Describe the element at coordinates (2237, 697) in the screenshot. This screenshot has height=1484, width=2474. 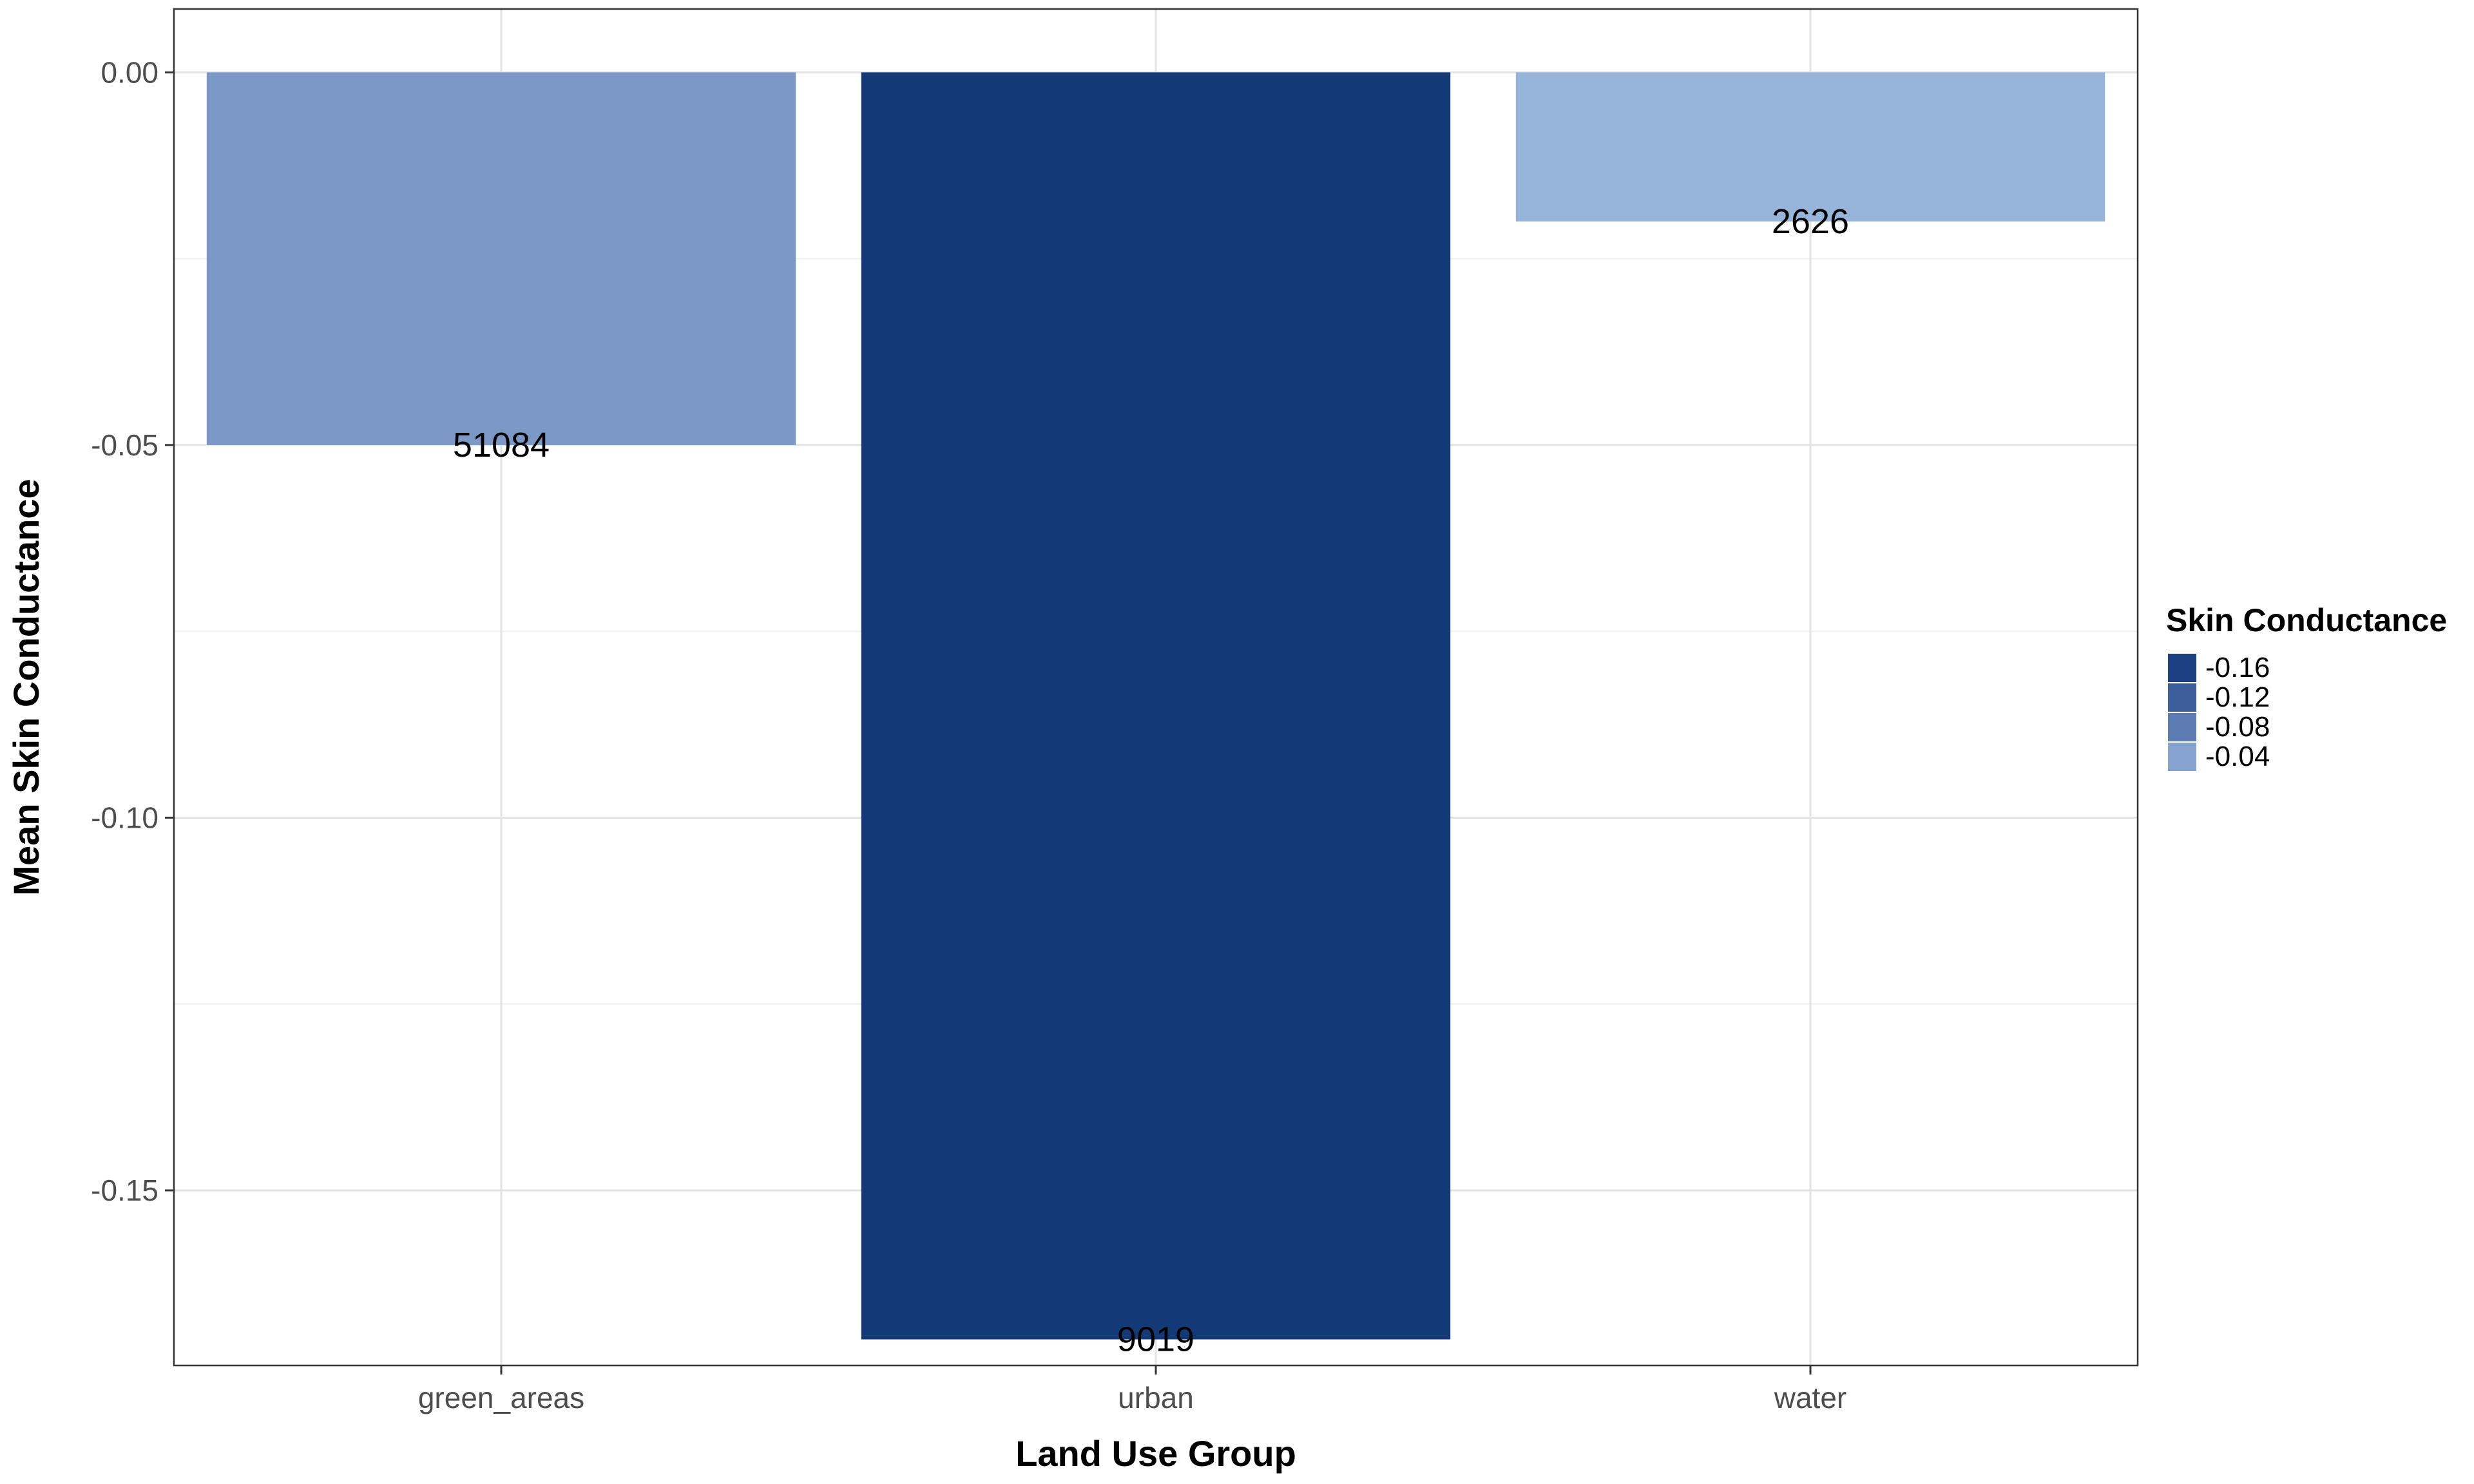
I see `legend-label: -0.12` at that location.